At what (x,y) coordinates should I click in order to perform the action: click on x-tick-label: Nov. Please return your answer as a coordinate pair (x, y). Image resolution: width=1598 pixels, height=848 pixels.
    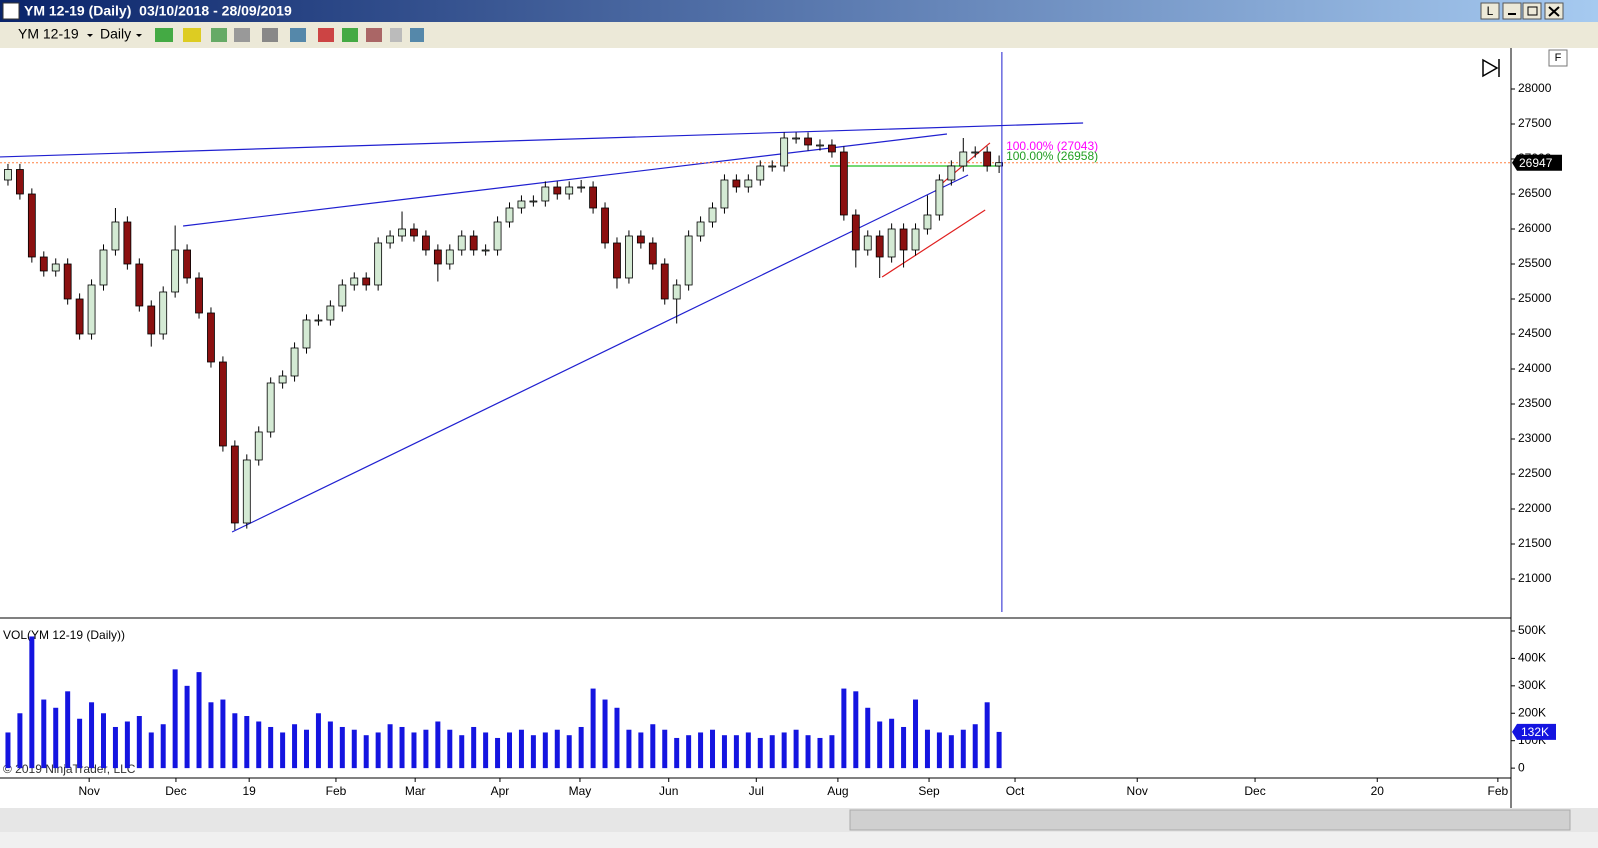
    Looking at the image, I should click on (88, 791).